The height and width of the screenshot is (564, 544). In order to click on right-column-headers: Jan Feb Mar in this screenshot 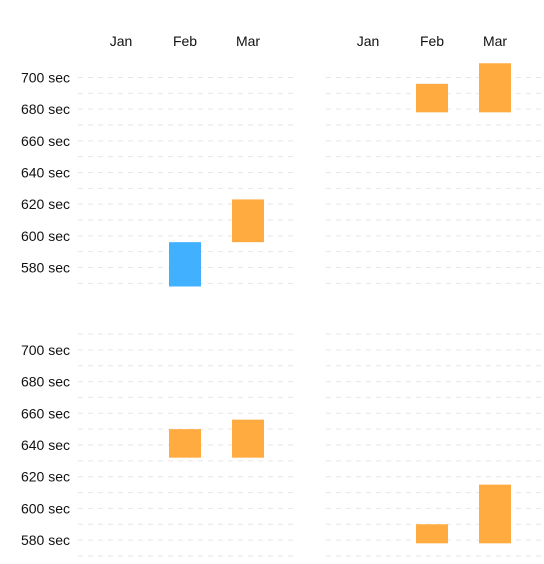, I will do `click(432, 41)`.